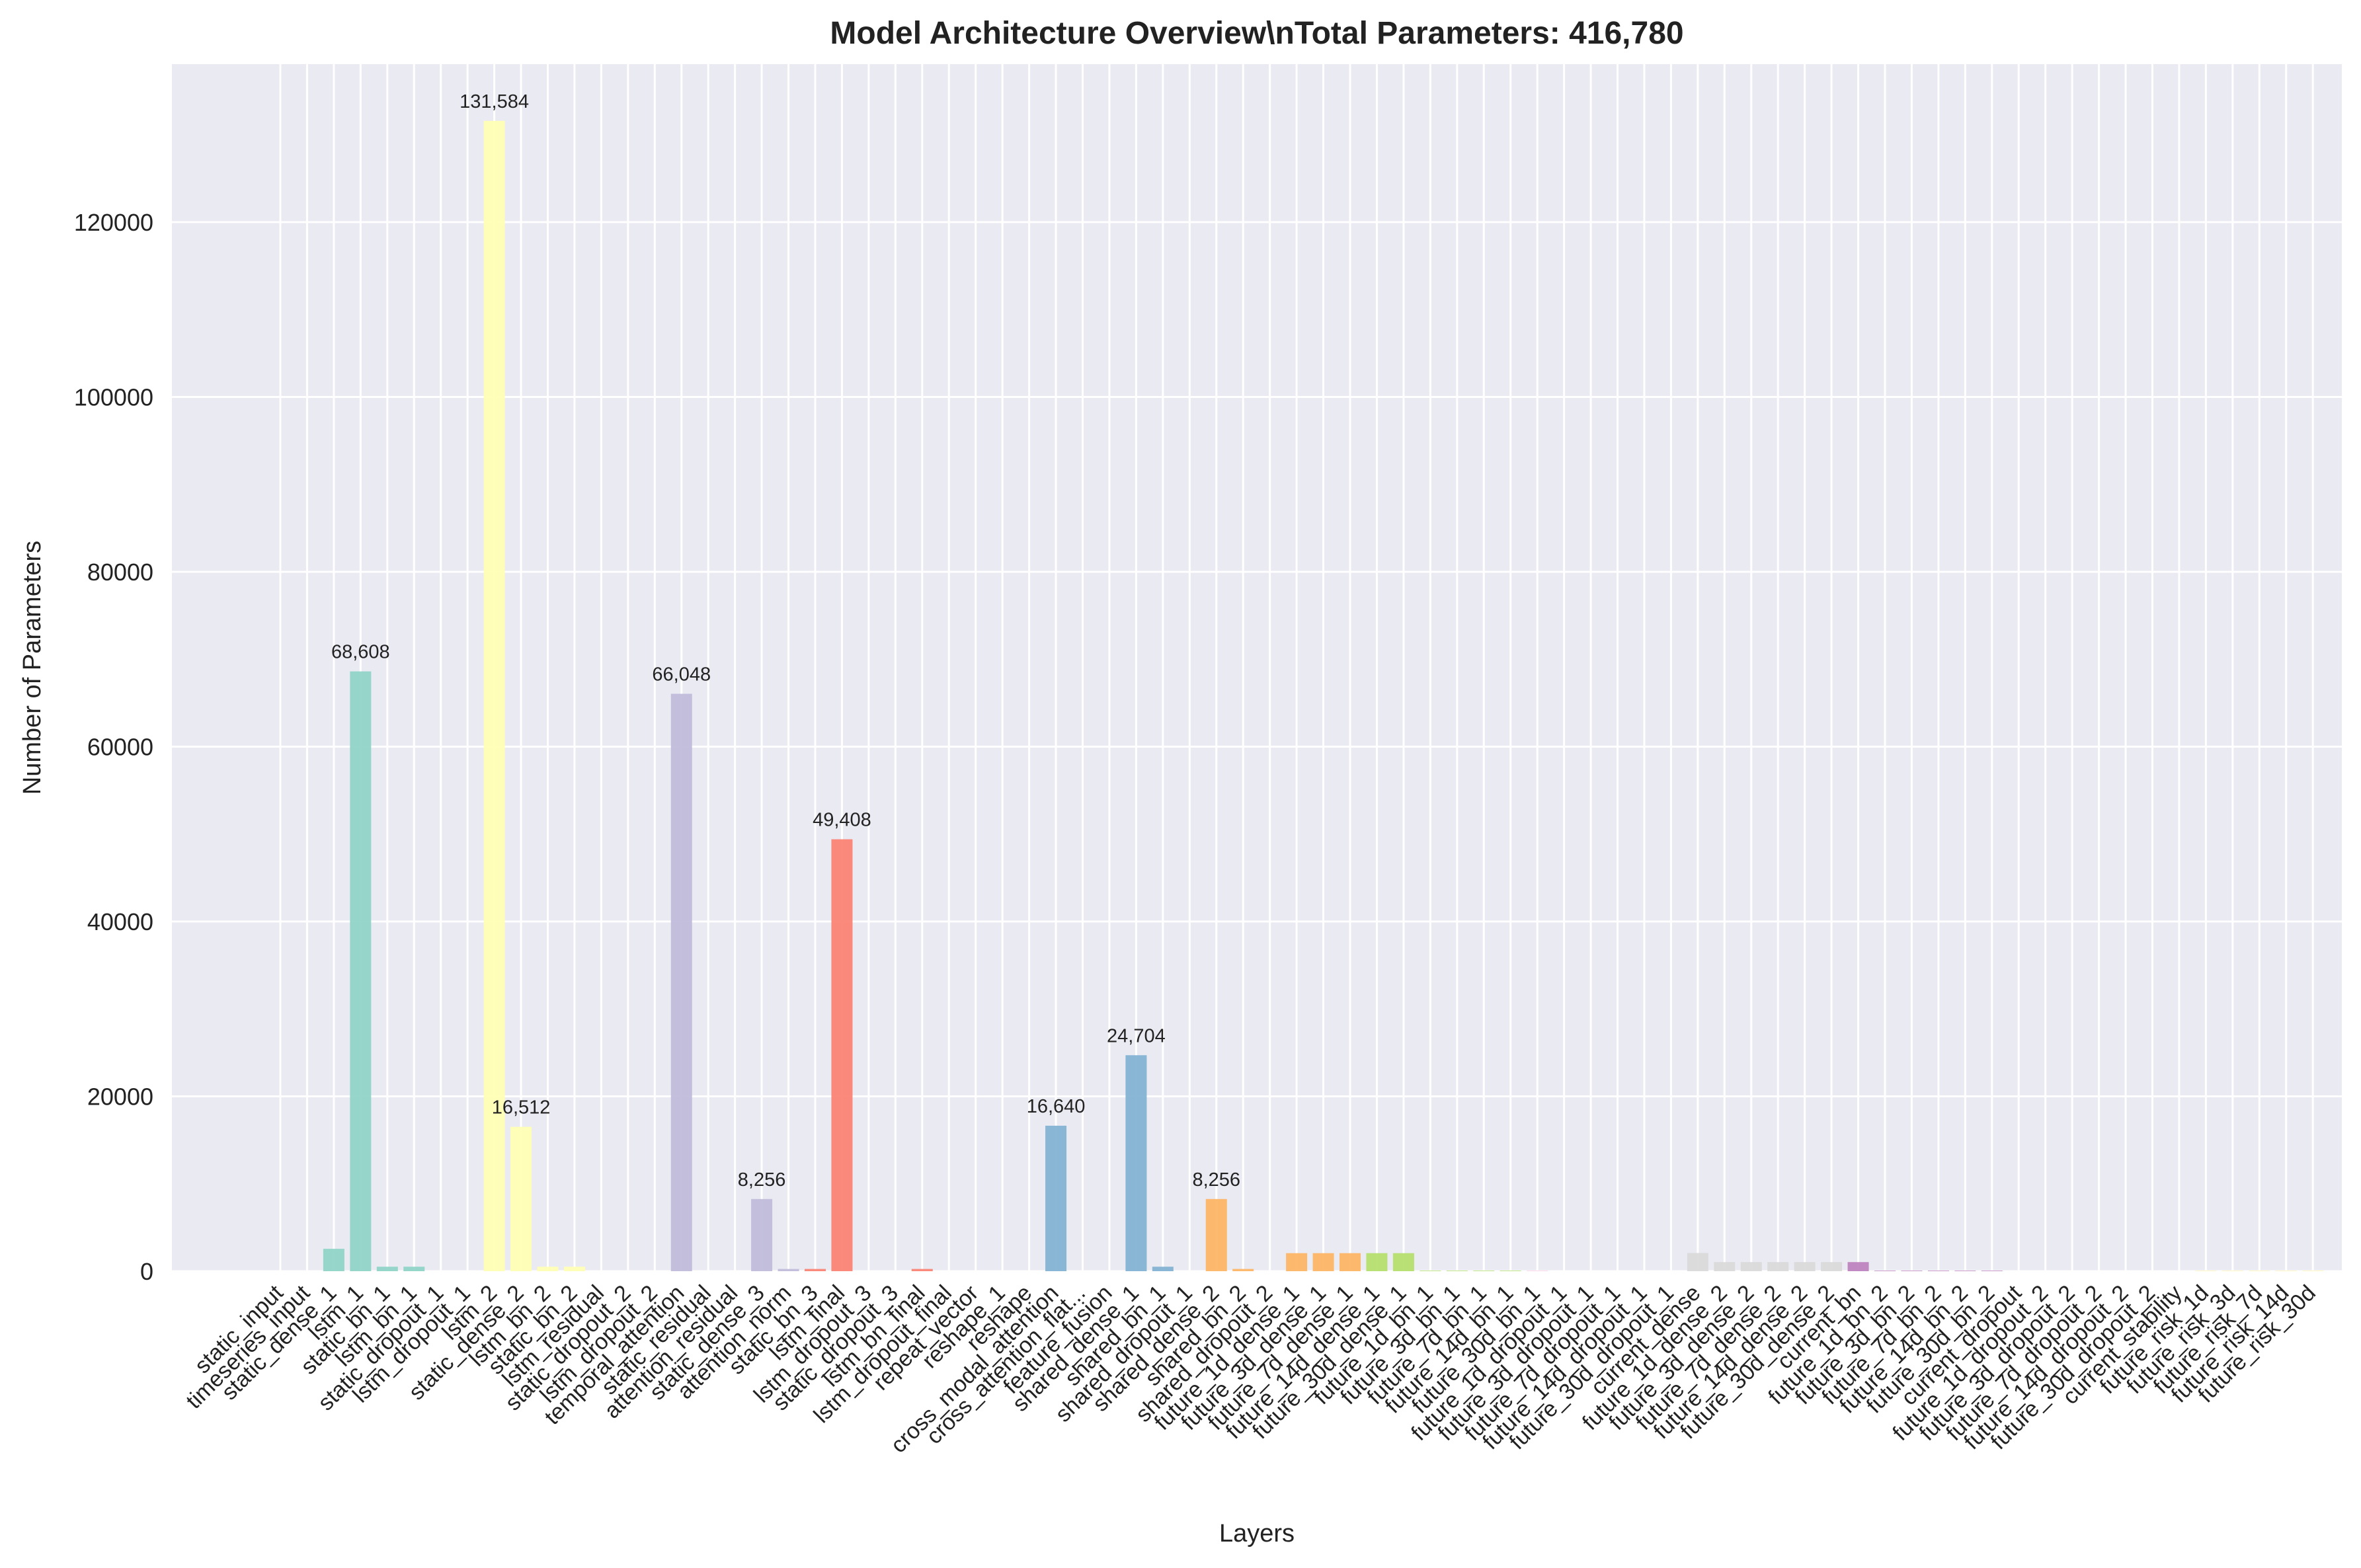  What do you see at coordinates (681, 982) in the screenshot?
I see `bar-temporal-attention` at bounding box center [681, 982].